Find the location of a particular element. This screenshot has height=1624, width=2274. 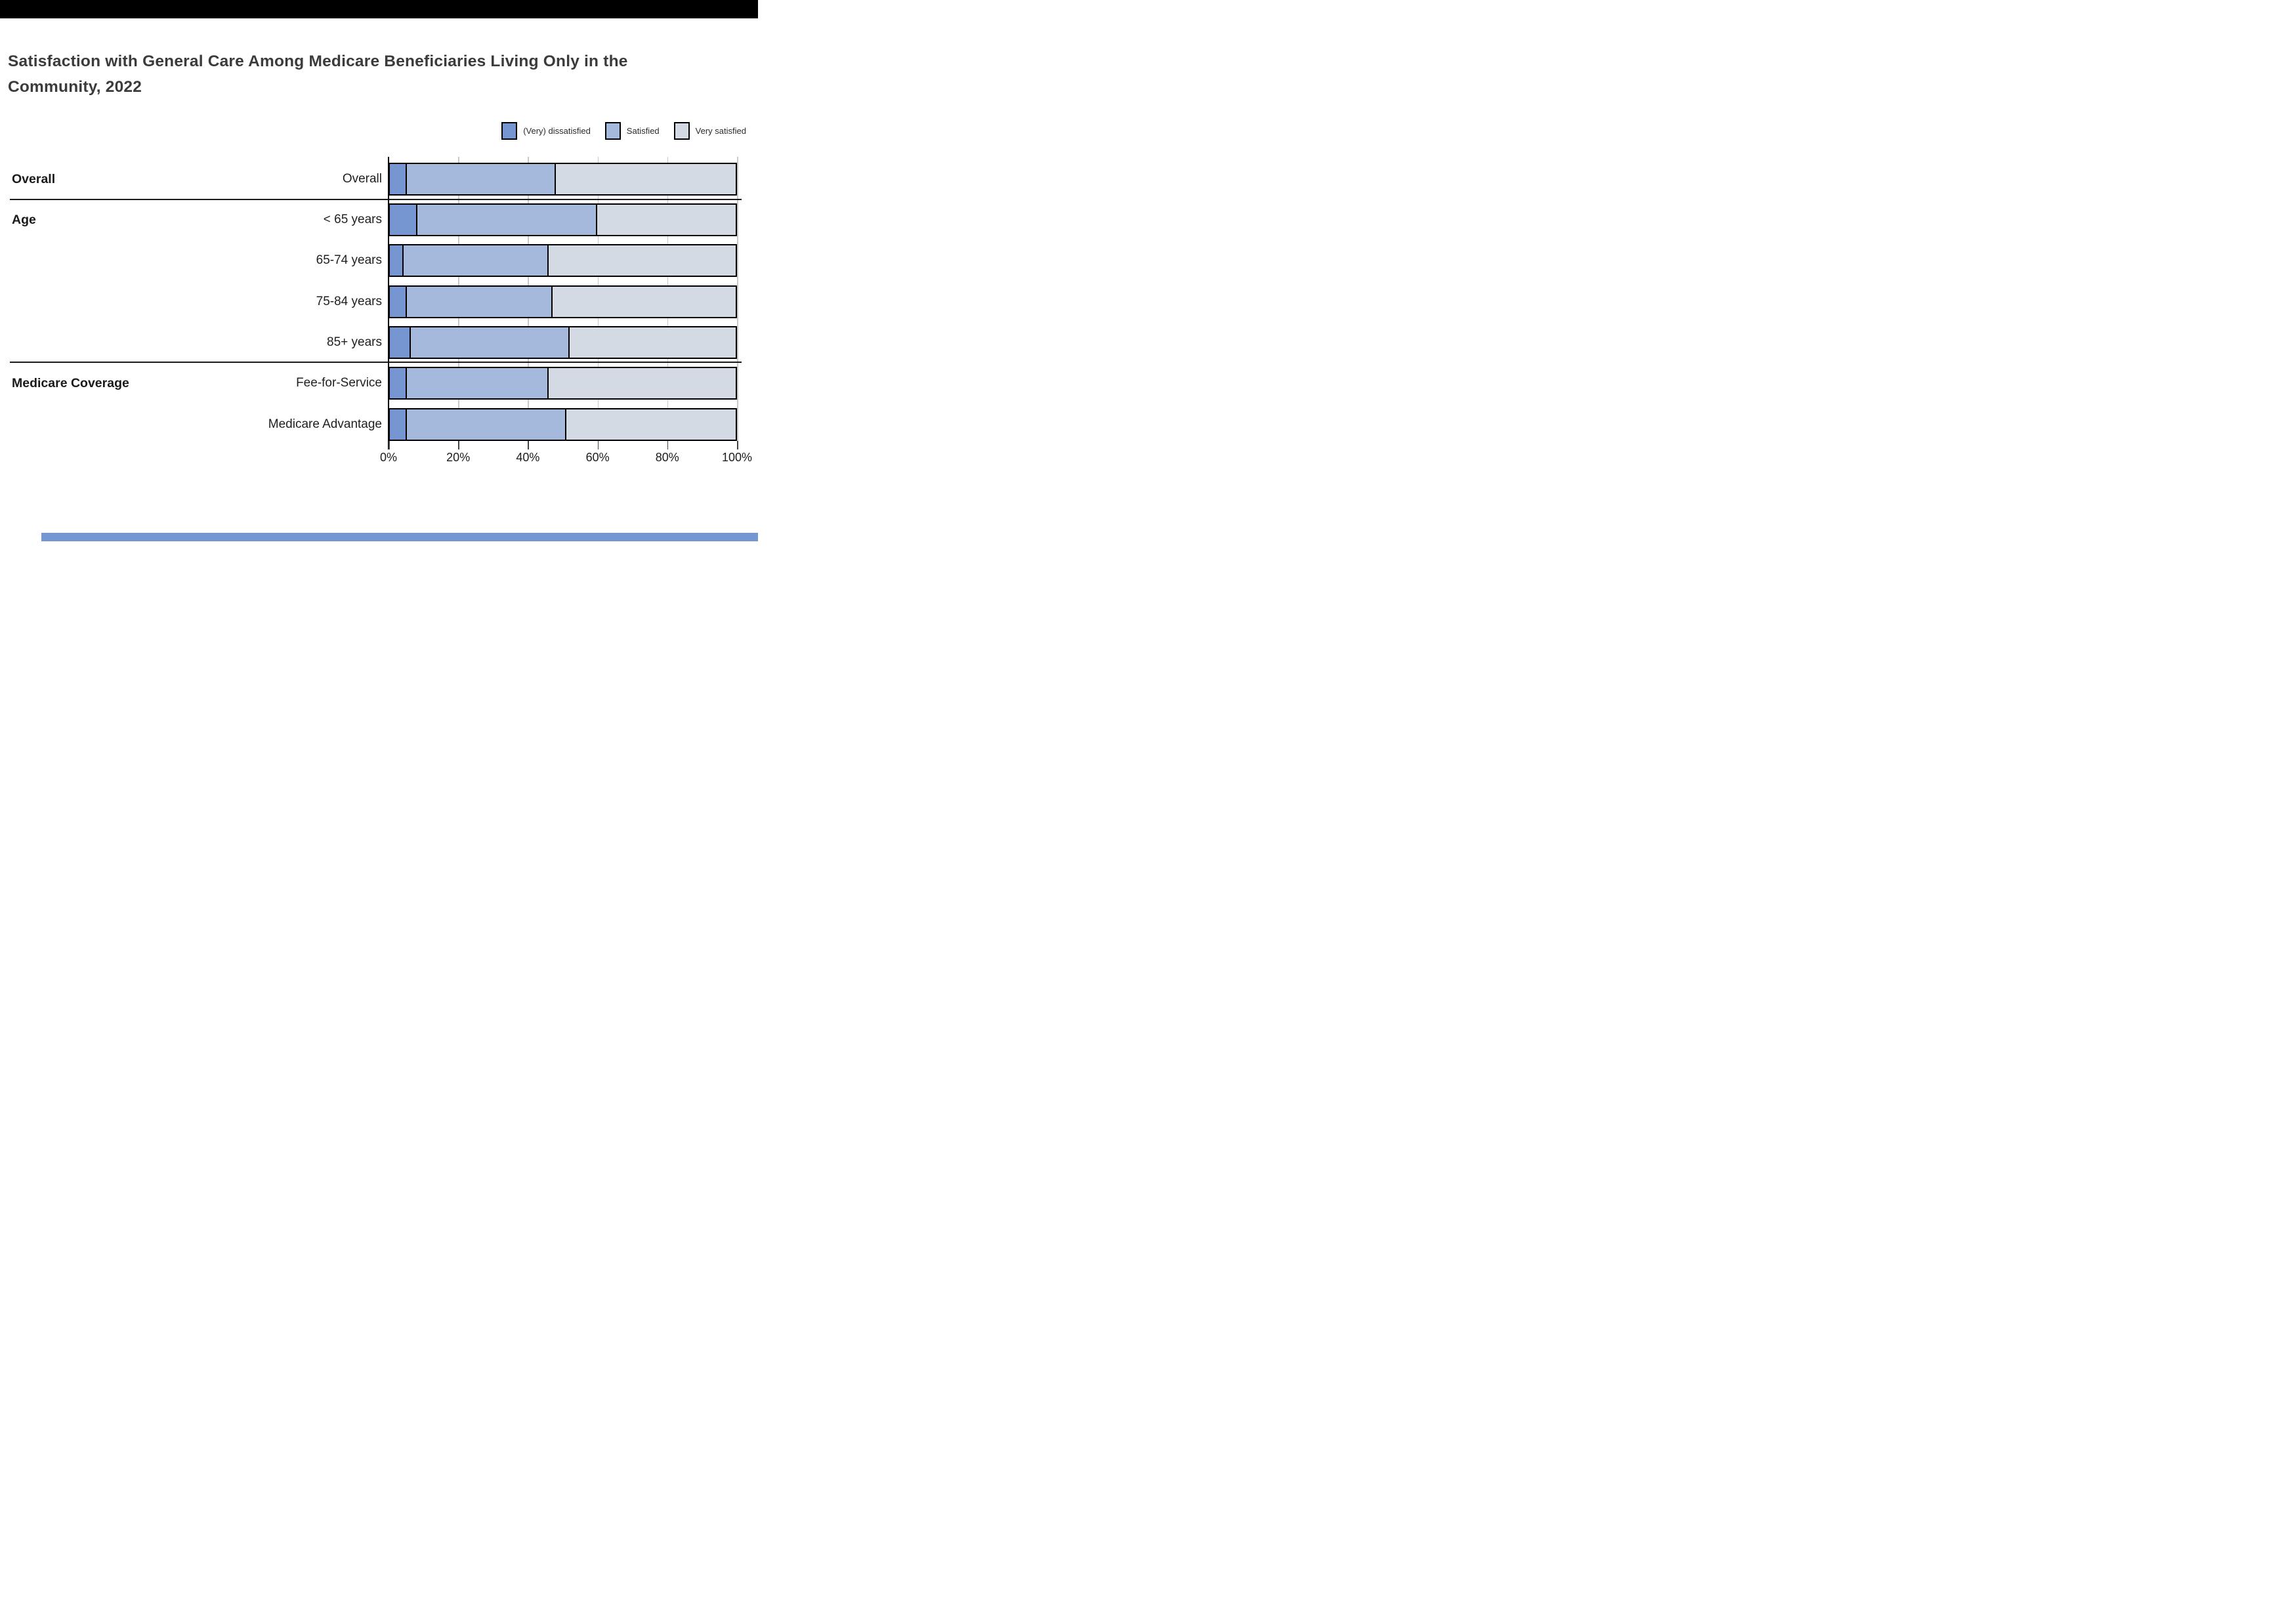

row-label: Overall is located at coordinates (362, 179).